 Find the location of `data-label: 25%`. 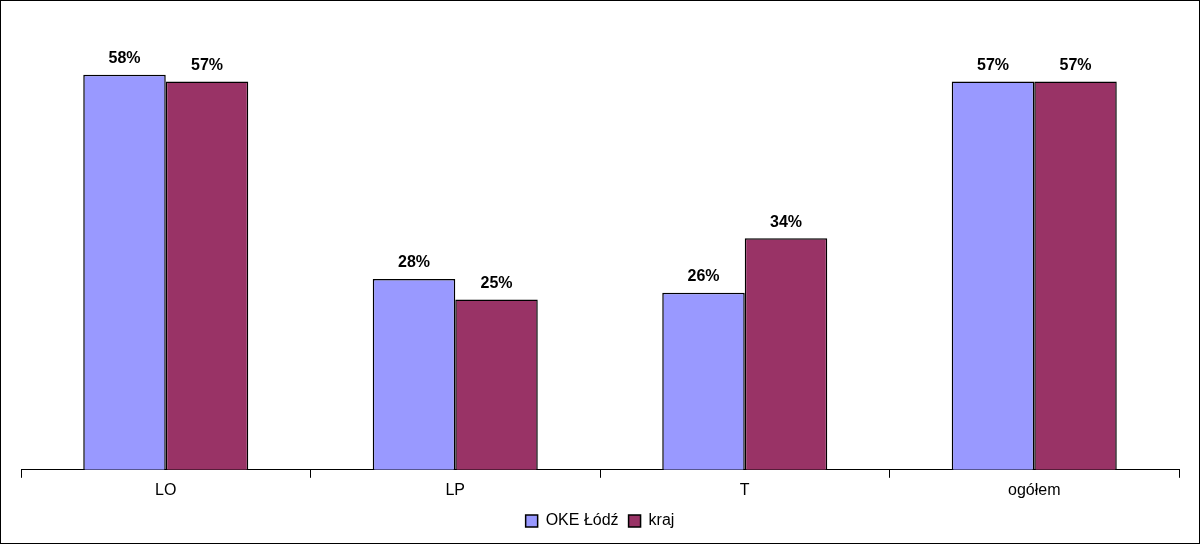

data-label: 25% is located at coordinates (496, 282).